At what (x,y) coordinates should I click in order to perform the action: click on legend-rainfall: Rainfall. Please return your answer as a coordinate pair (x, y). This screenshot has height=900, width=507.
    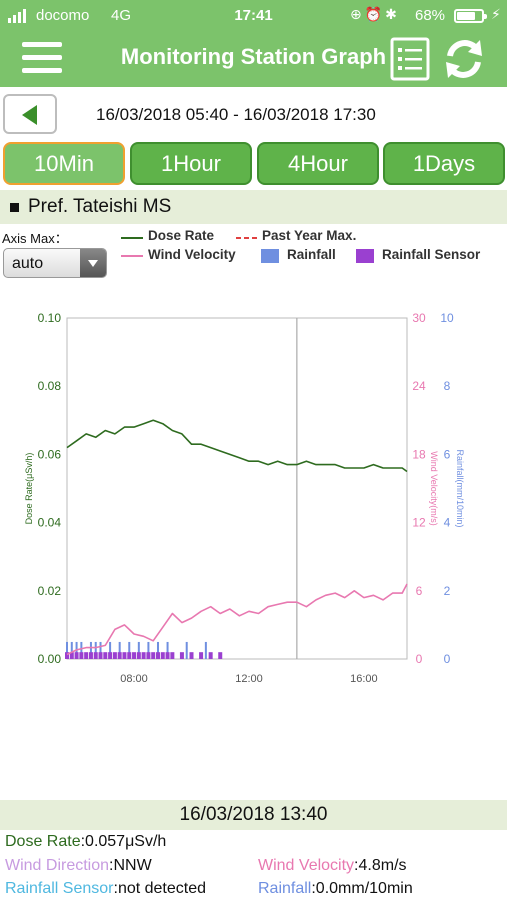
    Looking at the image, I should click on (311, 254).